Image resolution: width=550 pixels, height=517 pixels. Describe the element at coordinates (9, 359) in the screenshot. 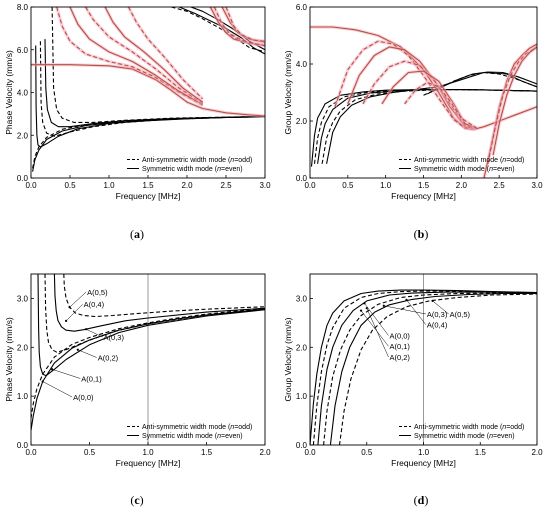

I see `y-axis-label: Phase Velocity (mm/s)` at that location.